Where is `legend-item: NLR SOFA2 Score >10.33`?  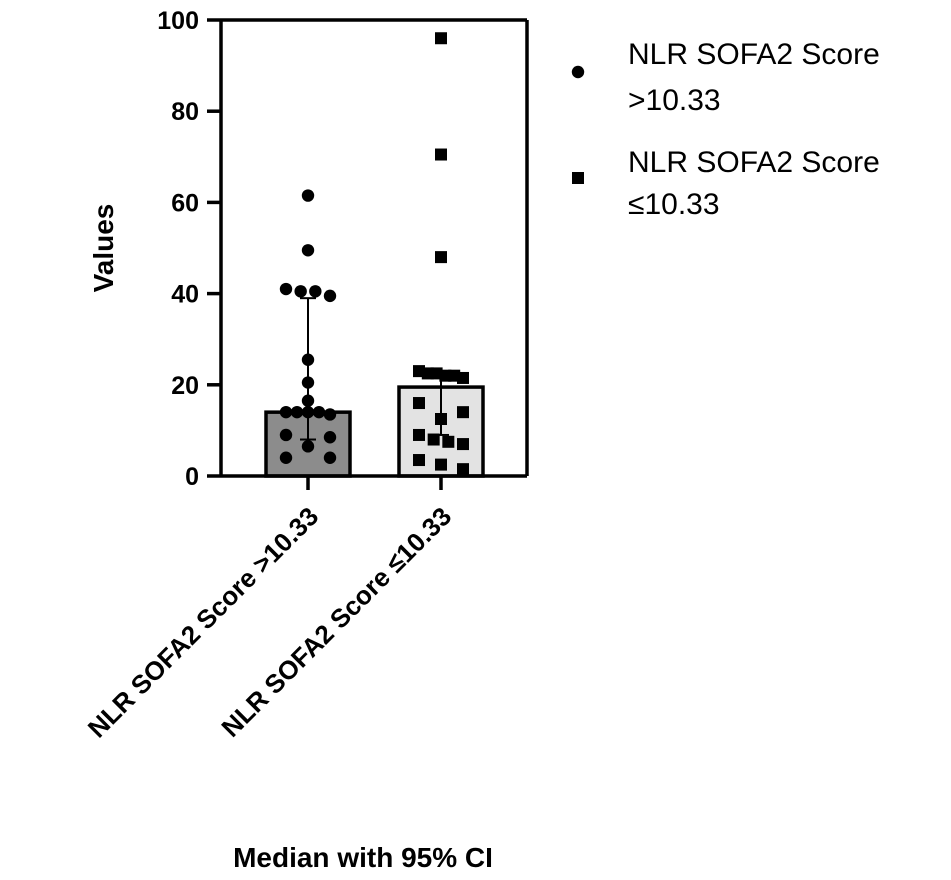 legend-item: NLR SOFA2 Score >10.33 is located at coordinates (725, 77).